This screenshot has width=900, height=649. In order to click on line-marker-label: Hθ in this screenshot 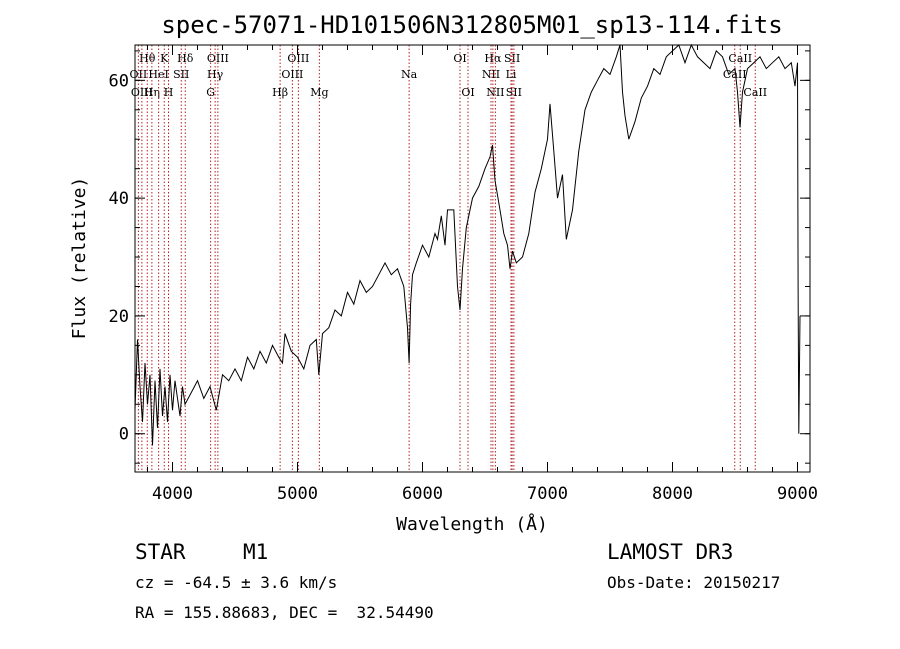, I will do `click(147, 58)`.